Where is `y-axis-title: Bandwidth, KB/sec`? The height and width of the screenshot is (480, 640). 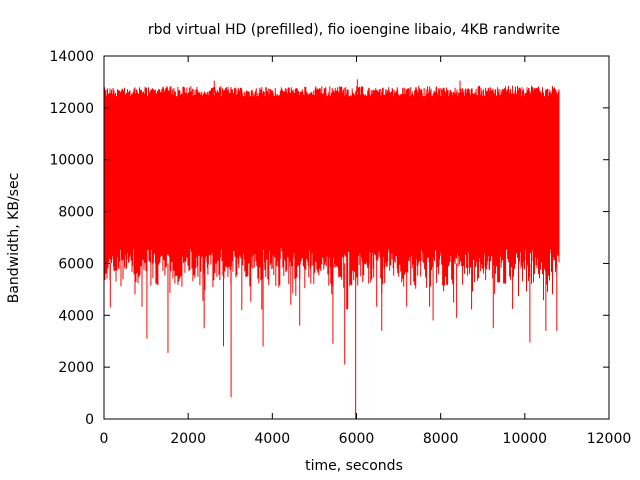 y-axis-title: Bandwidth, KB/sec is located at coordinates (14, 238).